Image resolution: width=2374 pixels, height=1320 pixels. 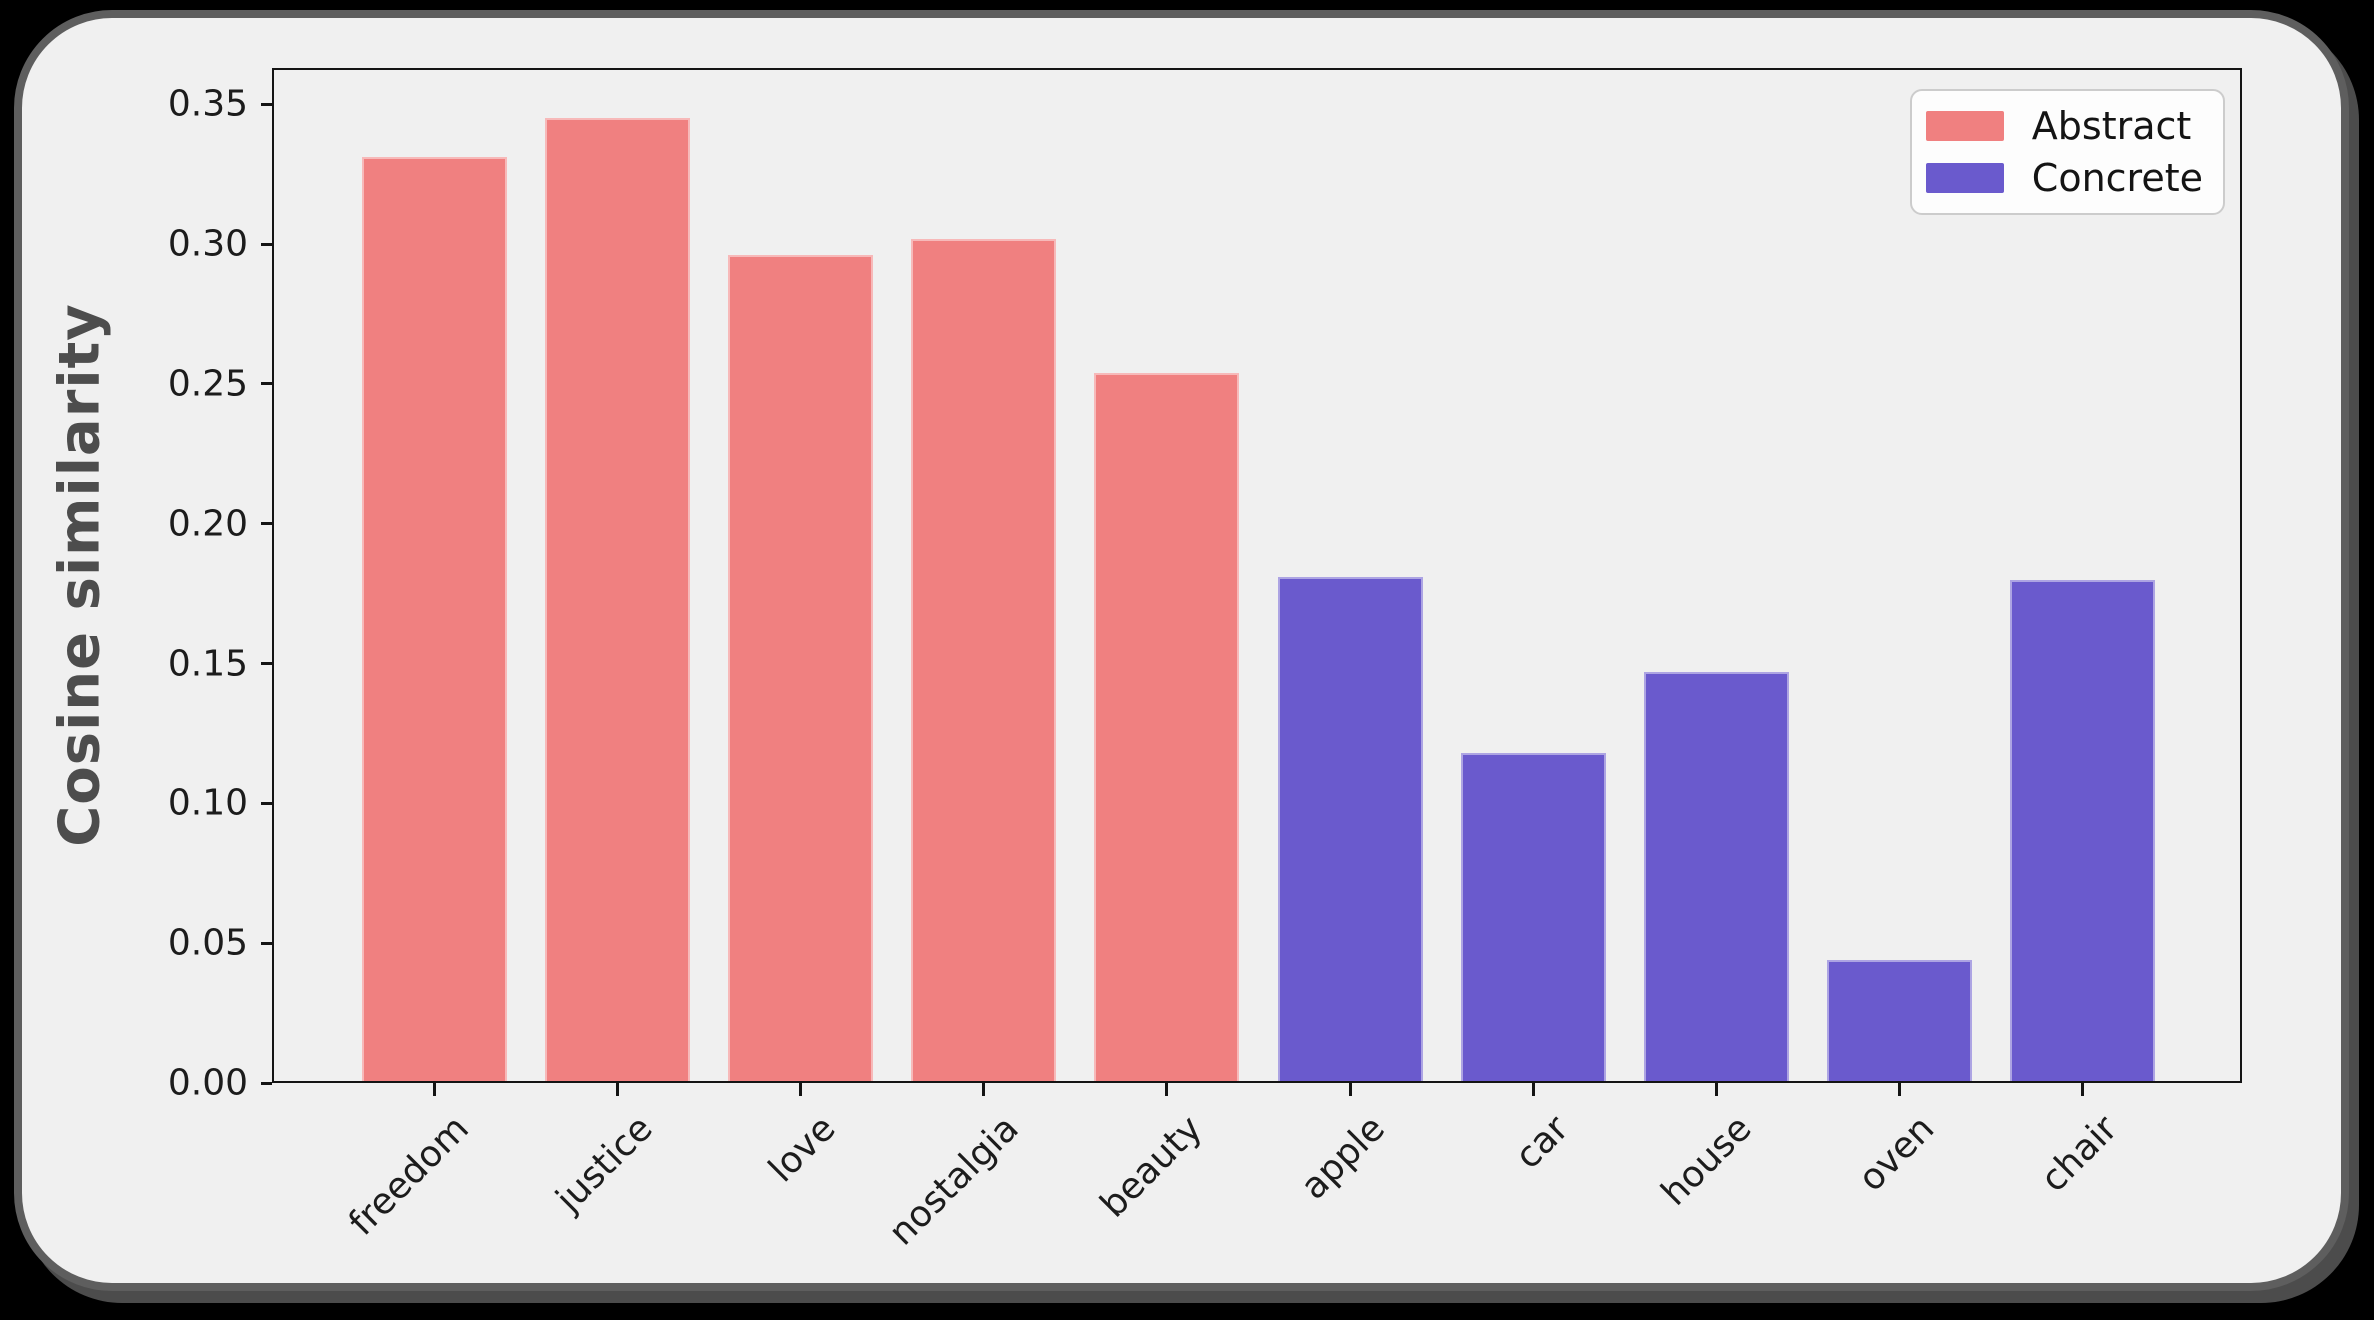 I want to click on y-tick-label: 0.10, so click(x=207, y=803).